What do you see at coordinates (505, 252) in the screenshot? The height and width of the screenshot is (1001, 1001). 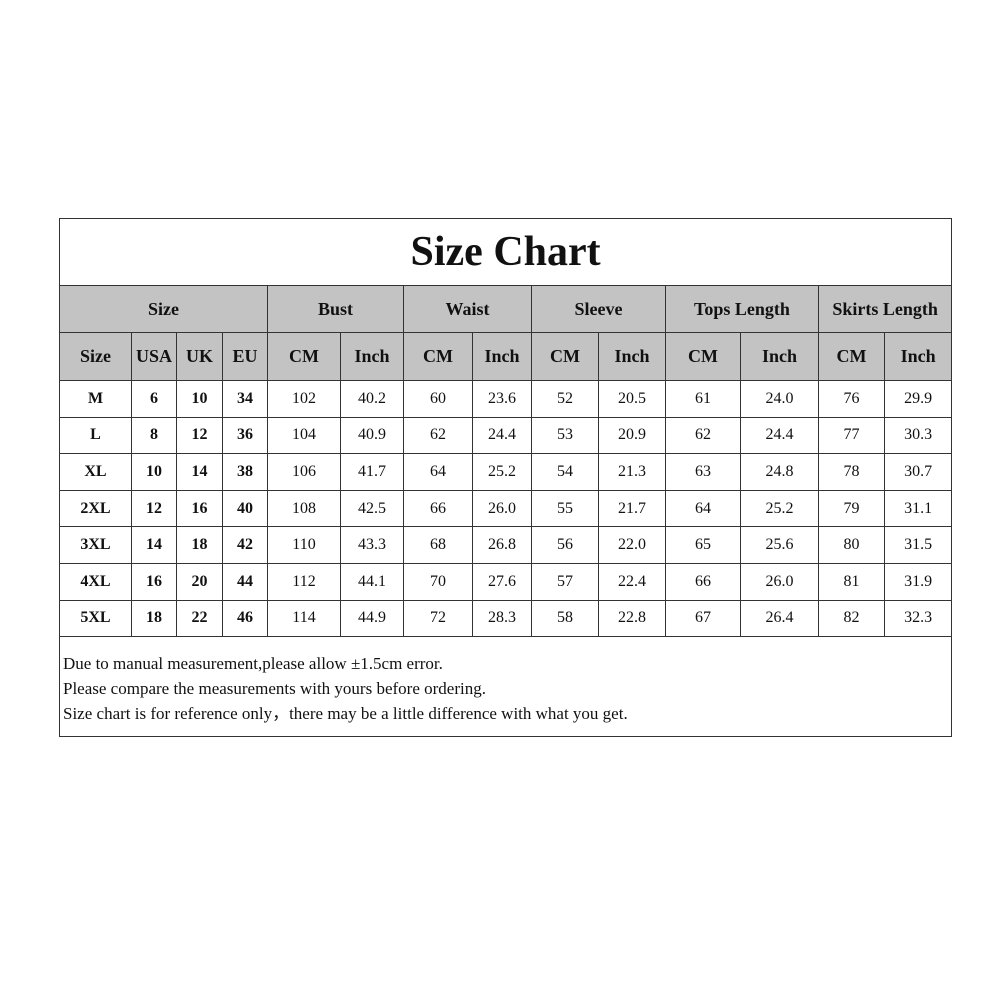 I see `chart-title: Size Chart` at bounding box center [505, 252].